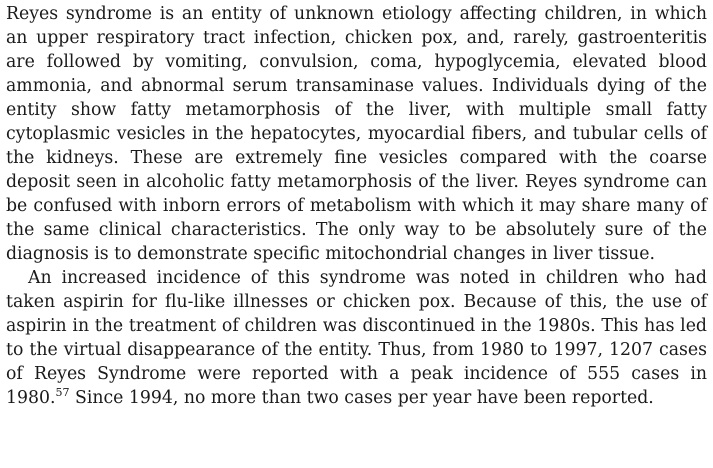 This screenshot has height=468, width=713. Describe the element at coordinates (62, 393) in the screenshot. I see `reference-superscript: 57` at that location.